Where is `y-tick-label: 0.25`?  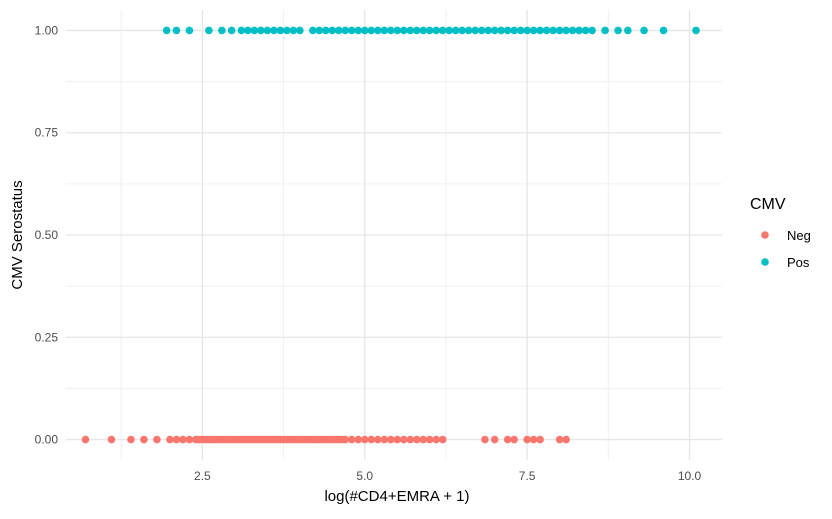
y-tick-label: 0.25 is located at coordinates (47, 337).